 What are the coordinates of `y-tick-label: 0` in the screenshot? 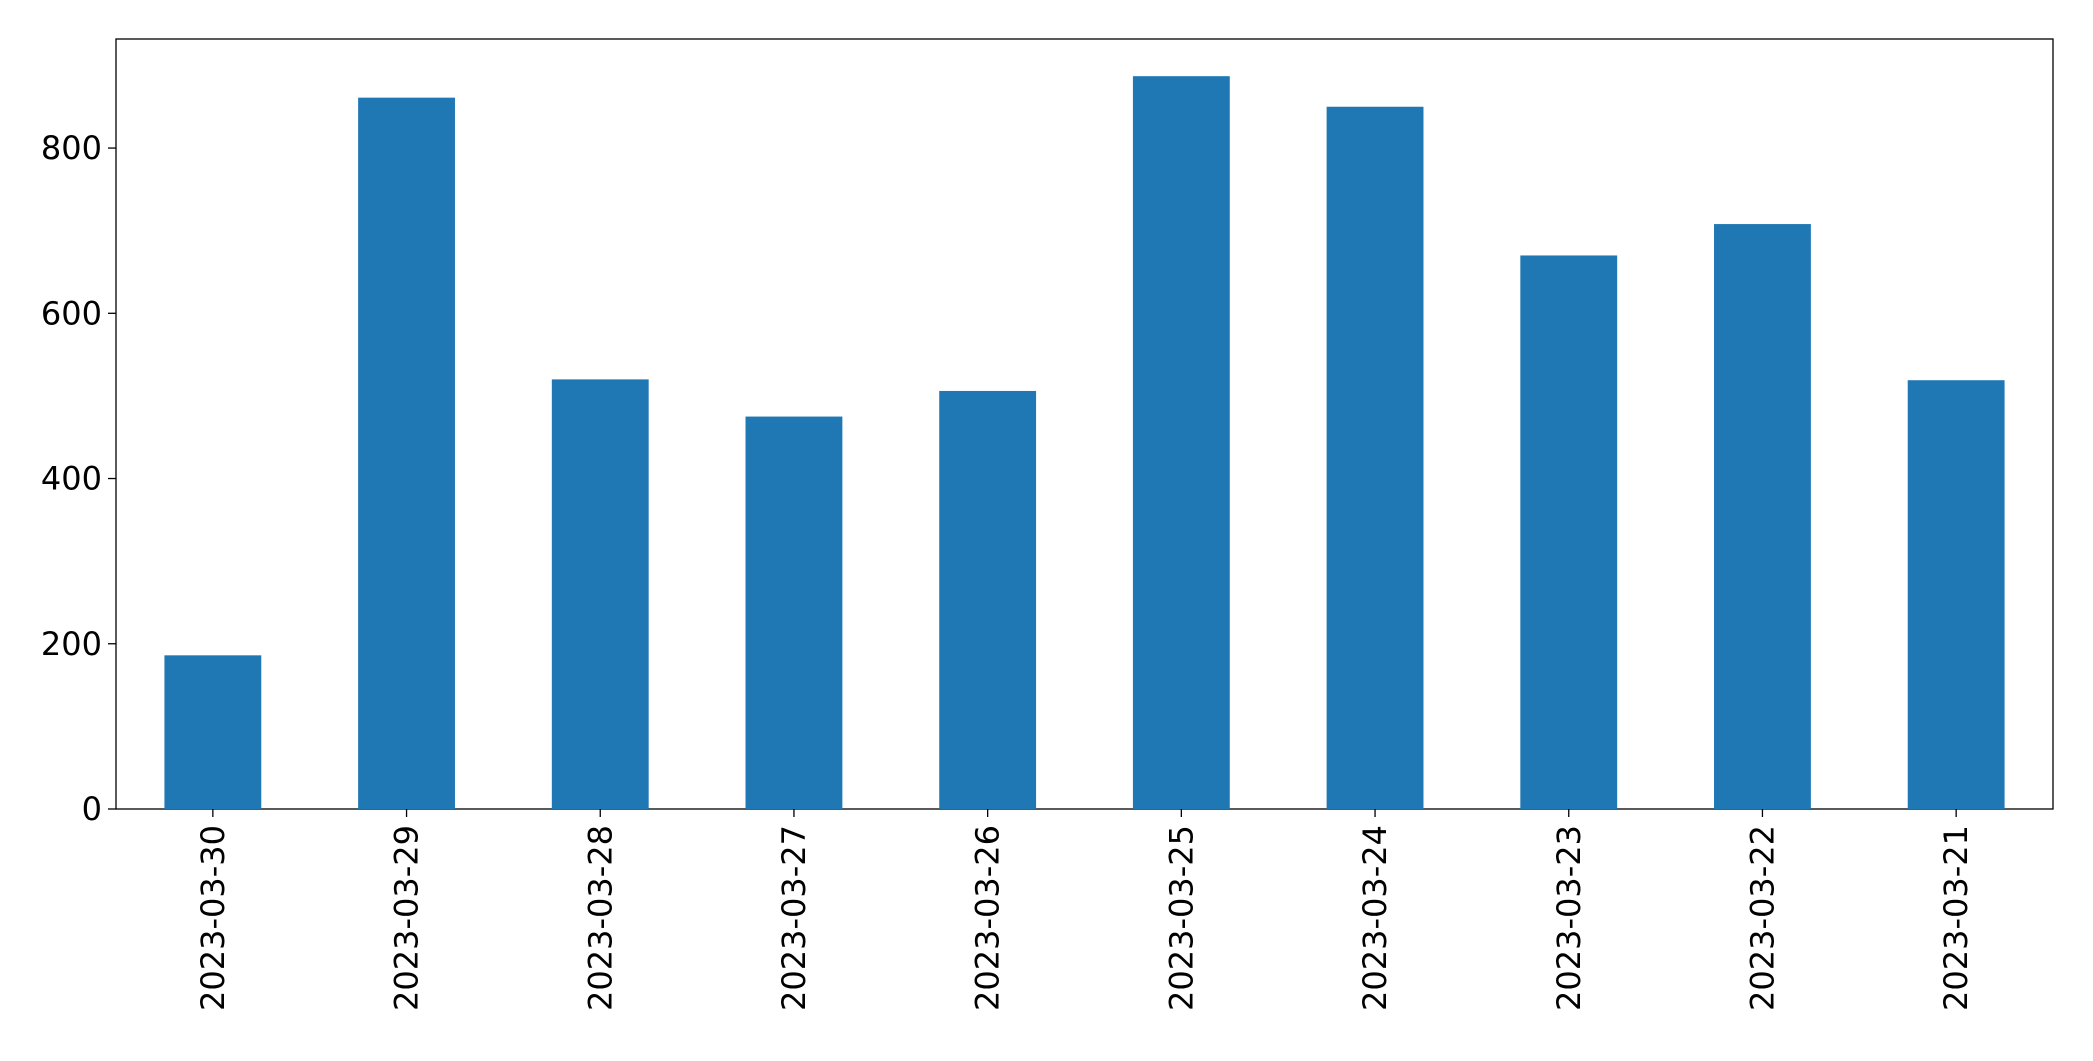 It's located at (92, 809).